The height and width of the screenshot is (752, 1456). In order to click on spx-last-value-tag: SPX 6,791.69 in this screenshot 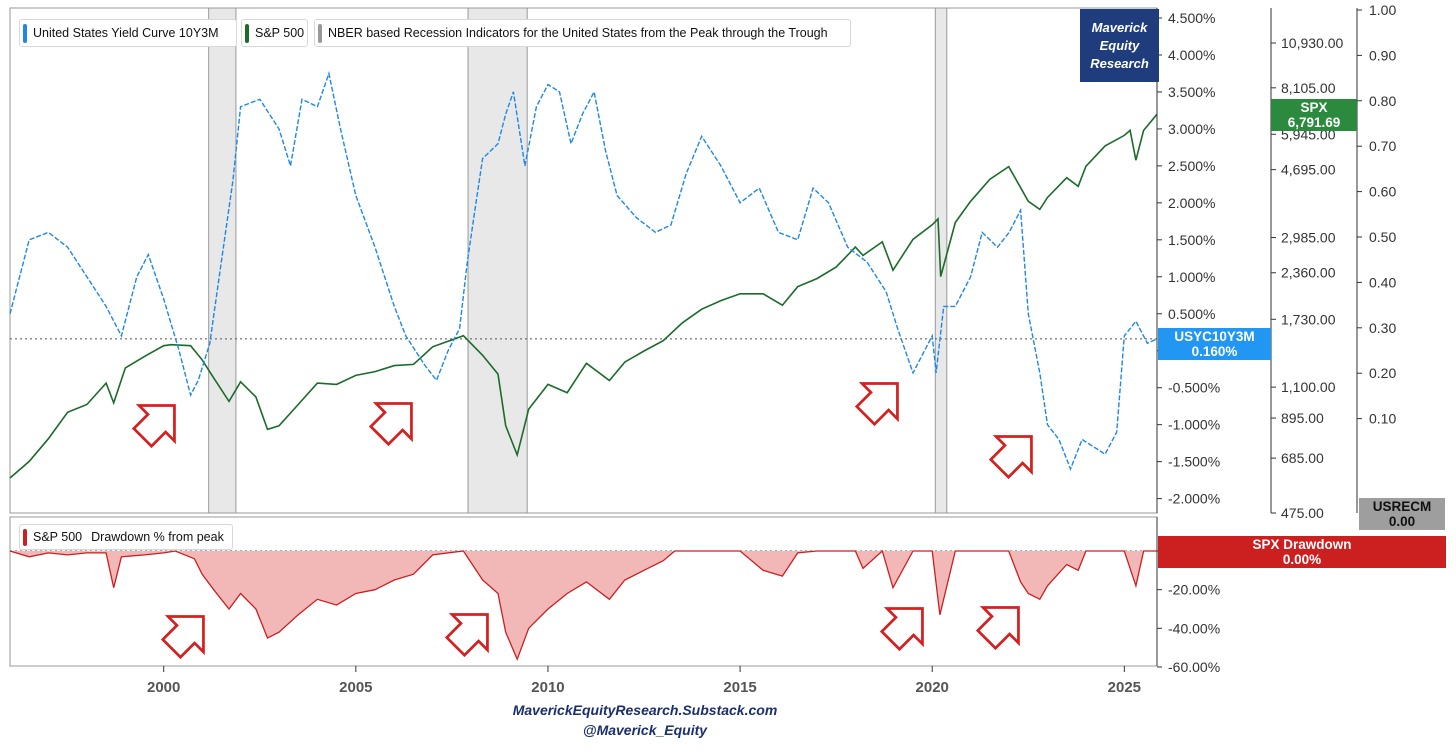, I will do `click(1314, 115)`.